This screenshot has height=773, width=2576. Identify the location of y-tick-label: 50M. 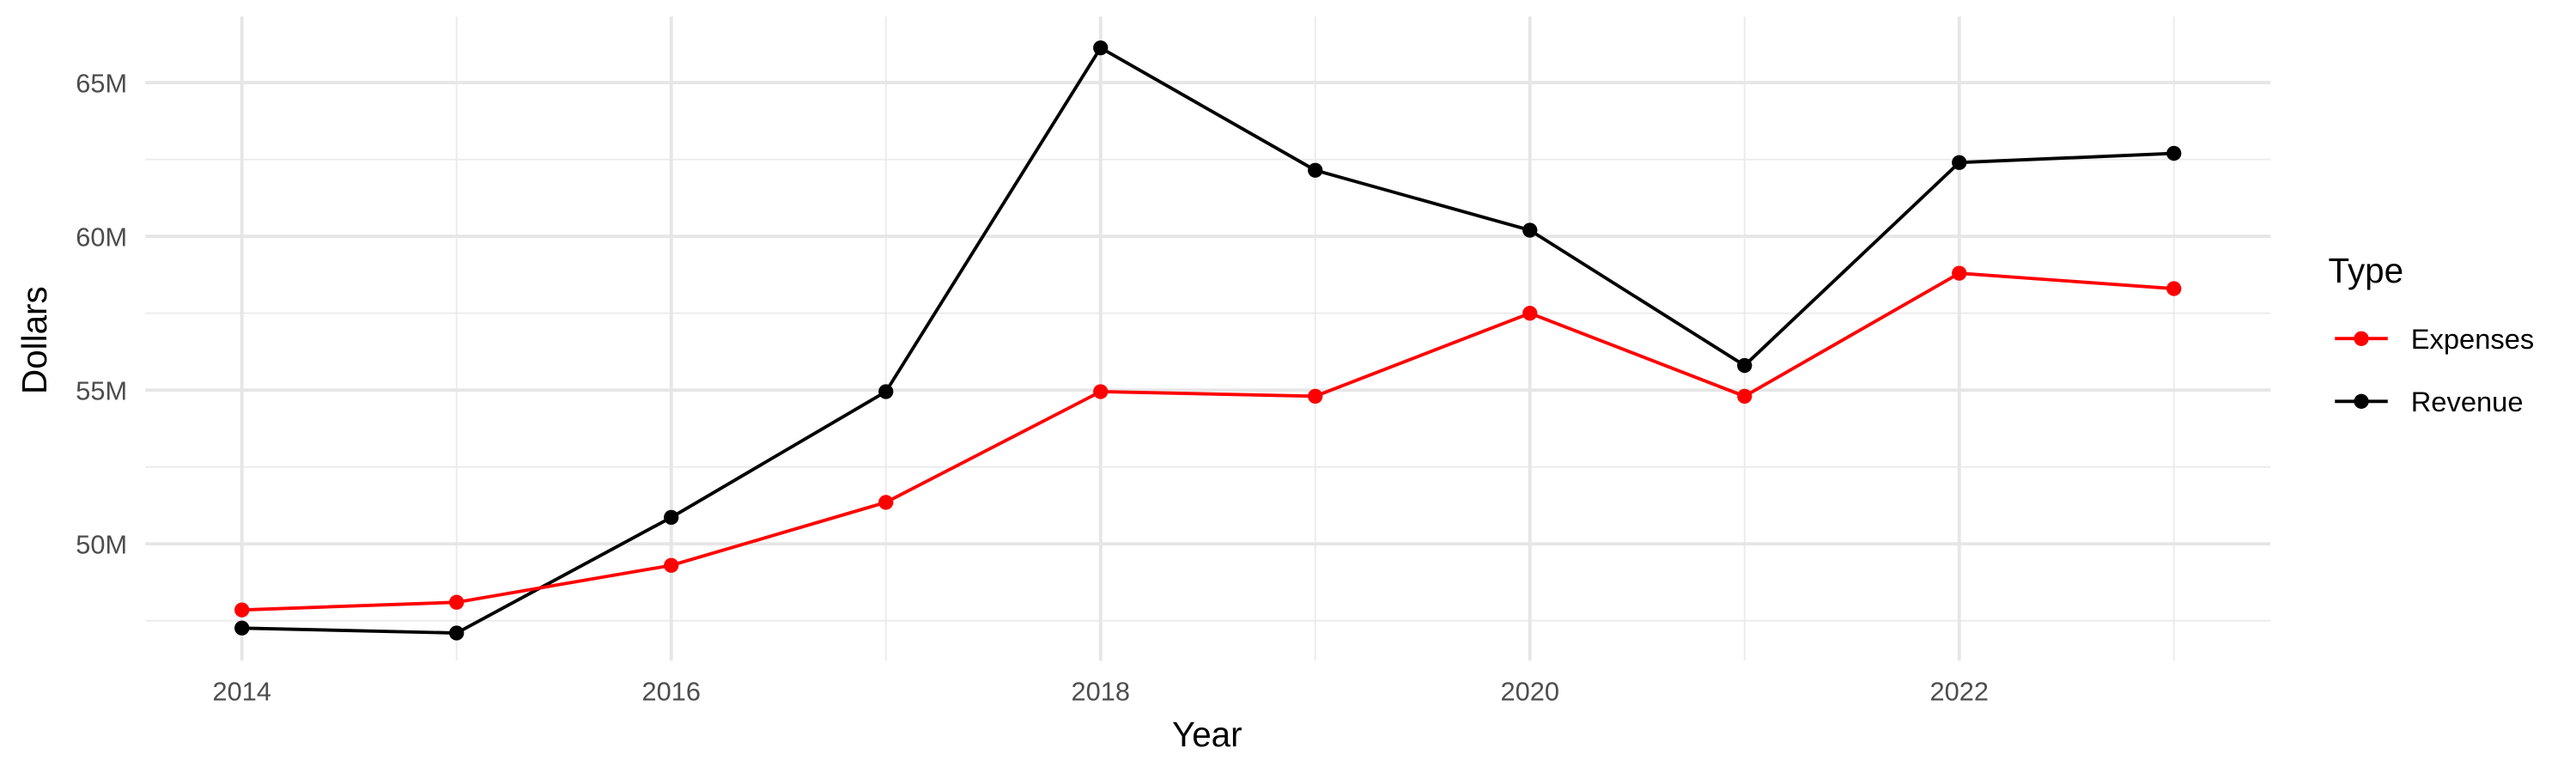
(101, 545).